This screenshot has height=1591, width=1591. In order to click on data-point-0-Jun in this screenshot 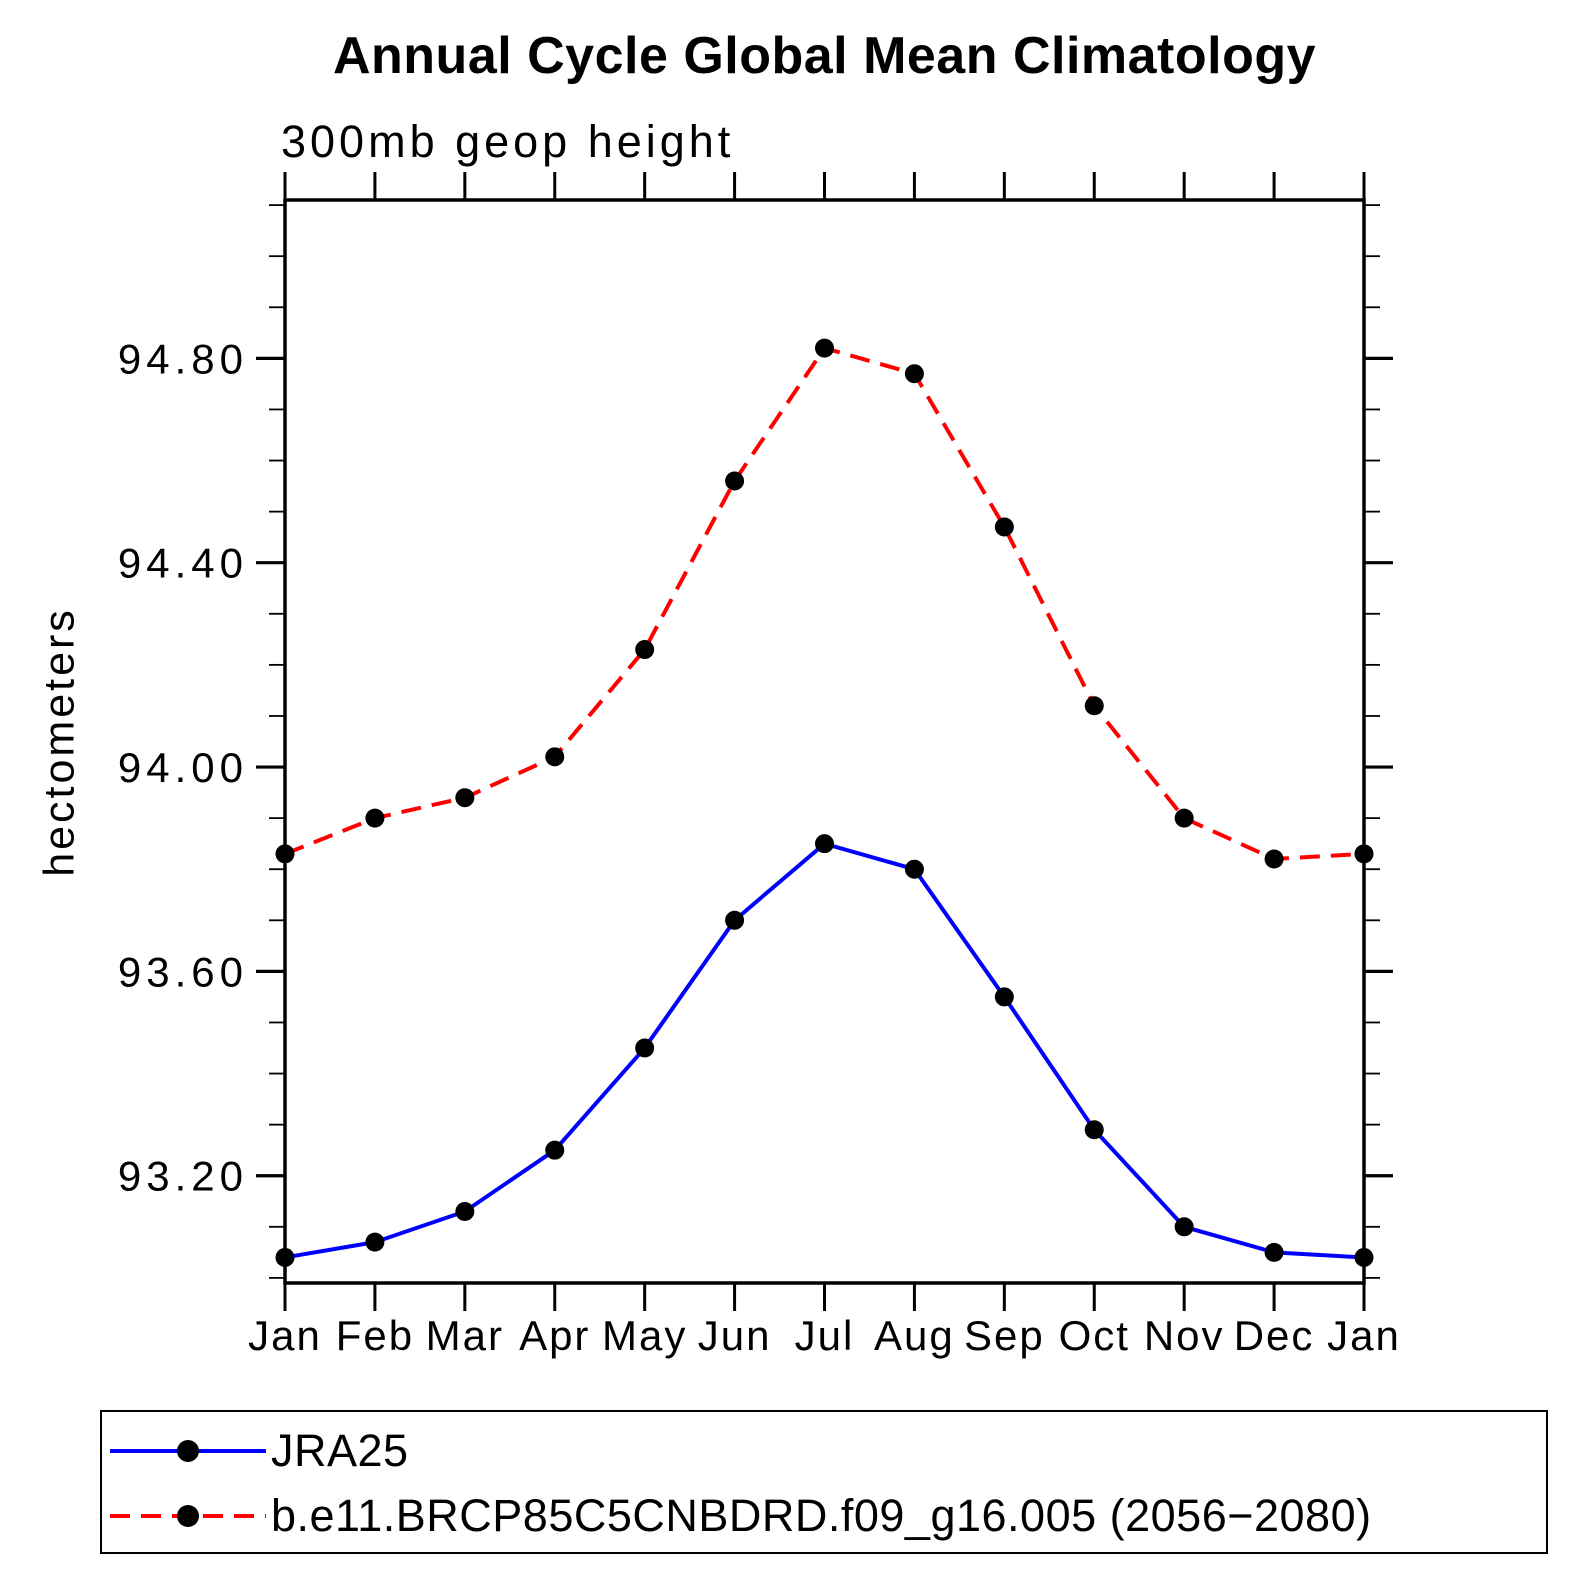, I will do `click(735, 920)`.